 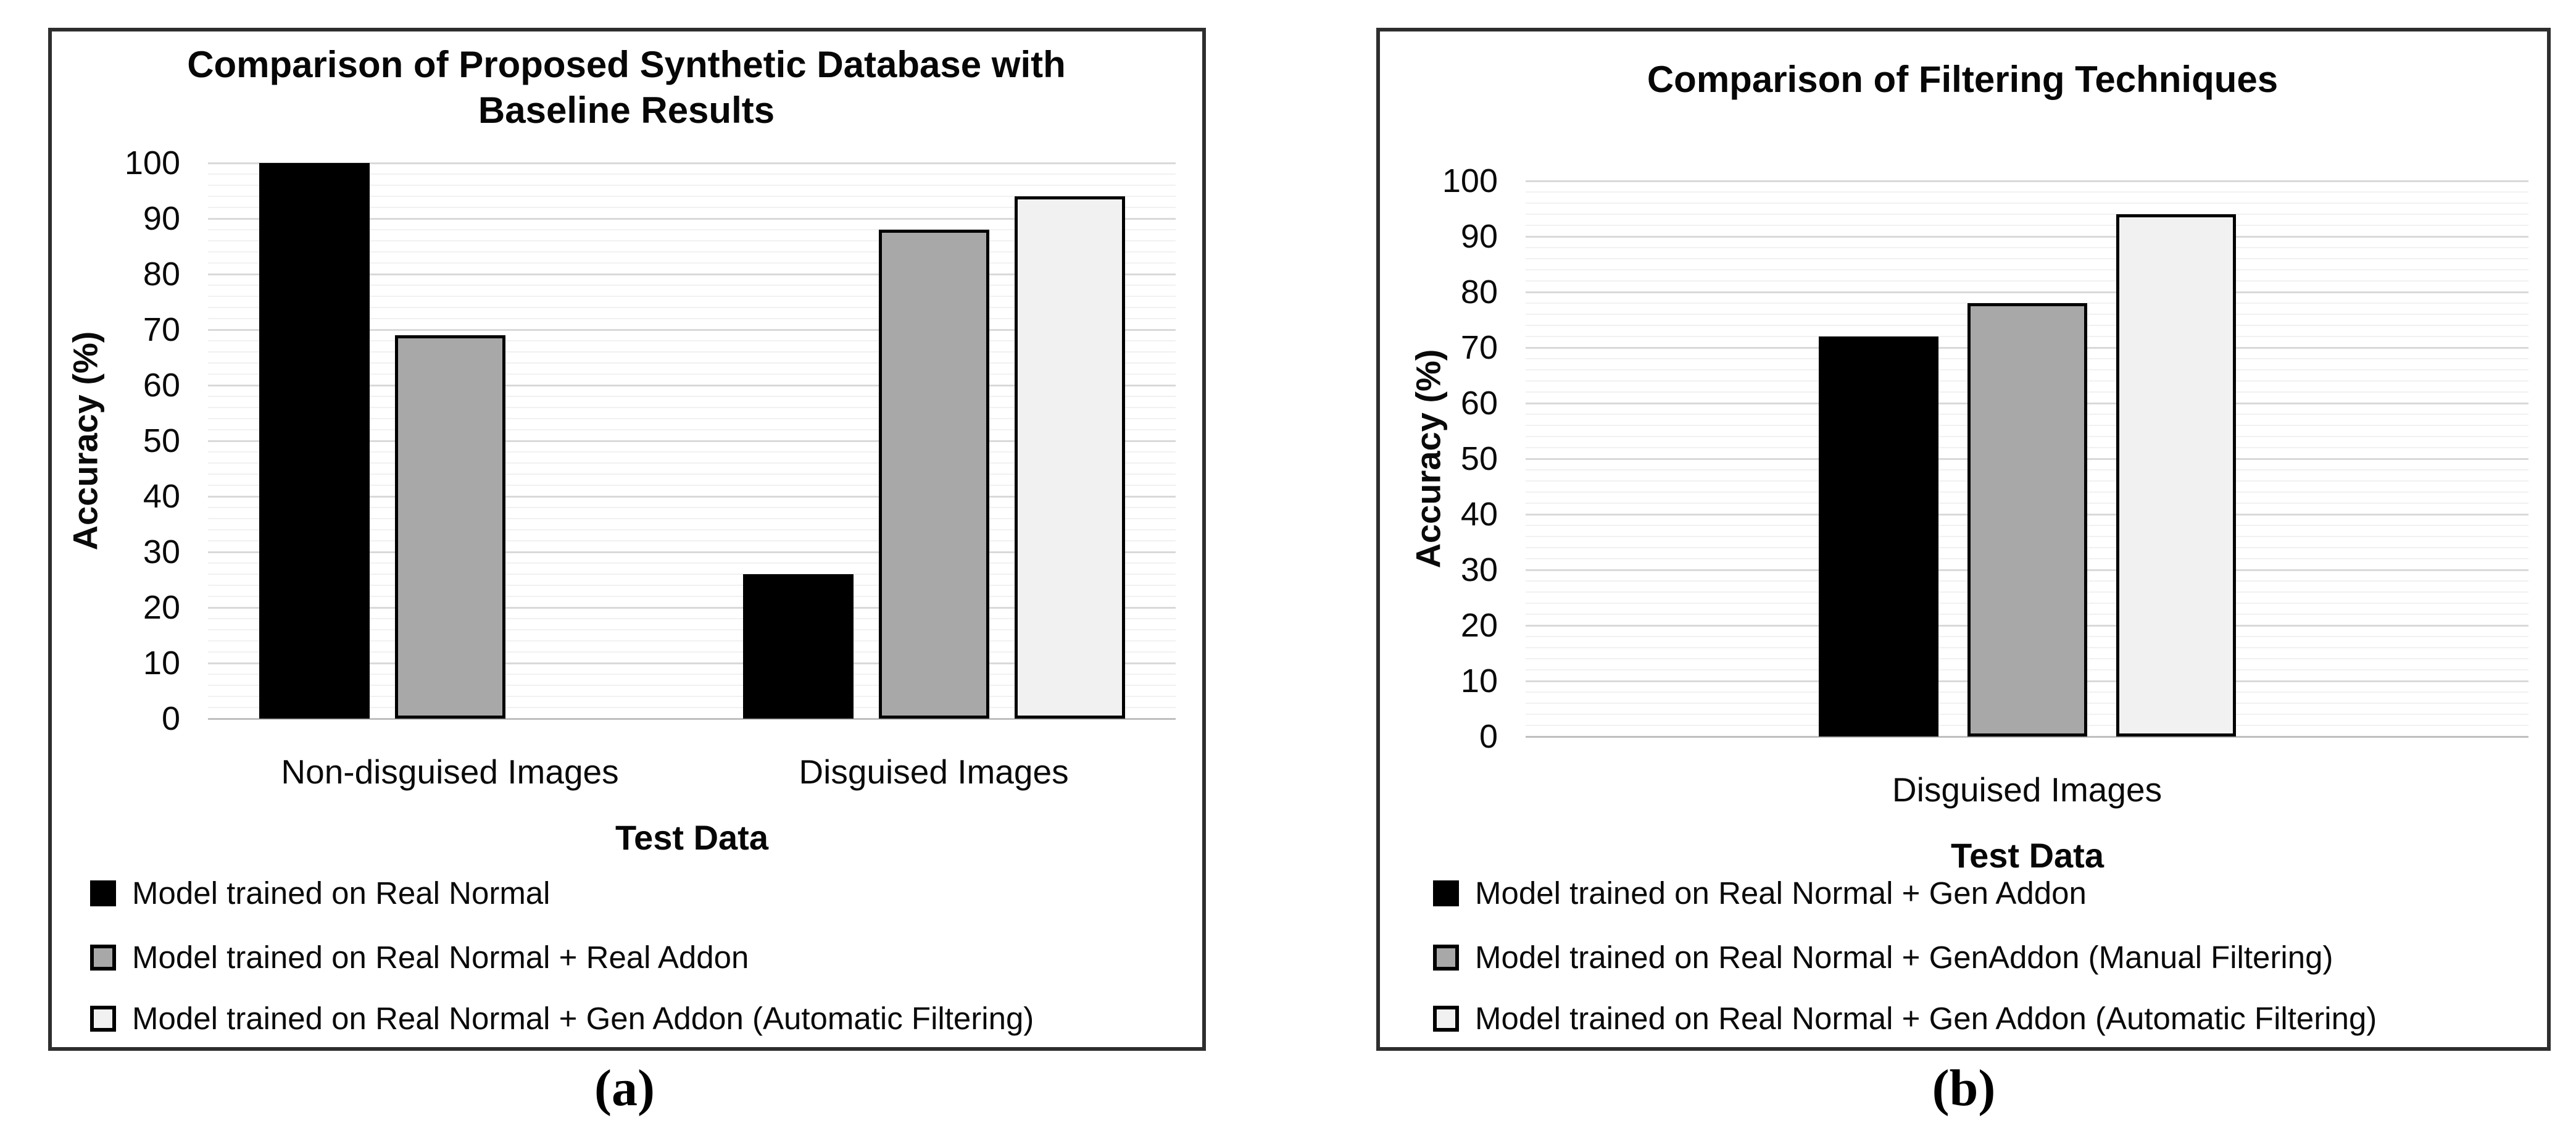 What do you see at coordinates (161, 664) in the screenshot?
I see `y-tick-label-a-10: 10` at bounding box center [161, 664].